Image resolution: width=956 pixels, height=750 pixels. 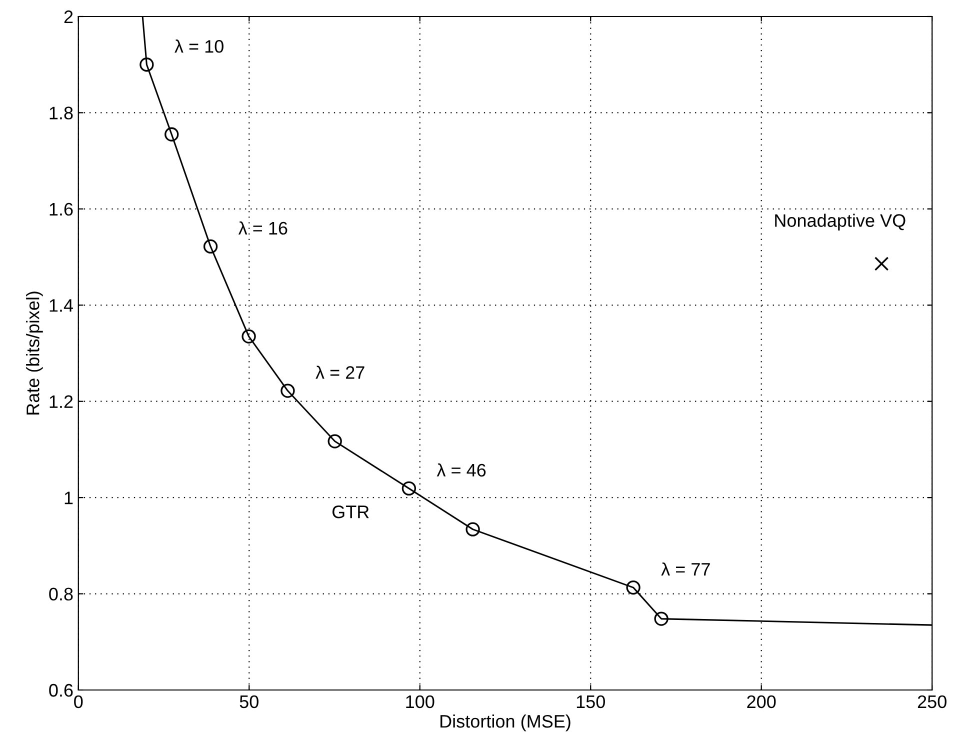 What do you see at coordinates (840, 222) in the screenshot?
I see `series-label: Nonadaptive VQ` at bounding box center [840, 222].